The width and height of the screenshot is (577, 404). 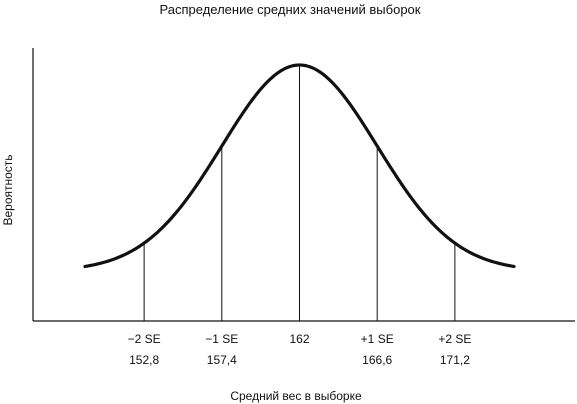 What do you see at coordinates (377, 360) in the screenshot?
I see `value-tick-label: 166,6` at bounding box center [377, 360].